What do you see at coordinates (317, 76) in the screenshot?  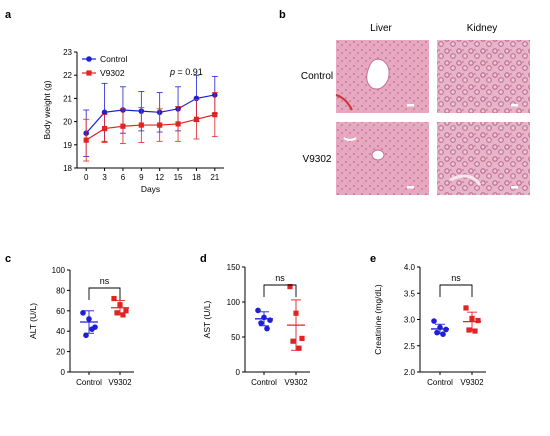 I see `row-label-control: Control` at bounding box center [317, 76].